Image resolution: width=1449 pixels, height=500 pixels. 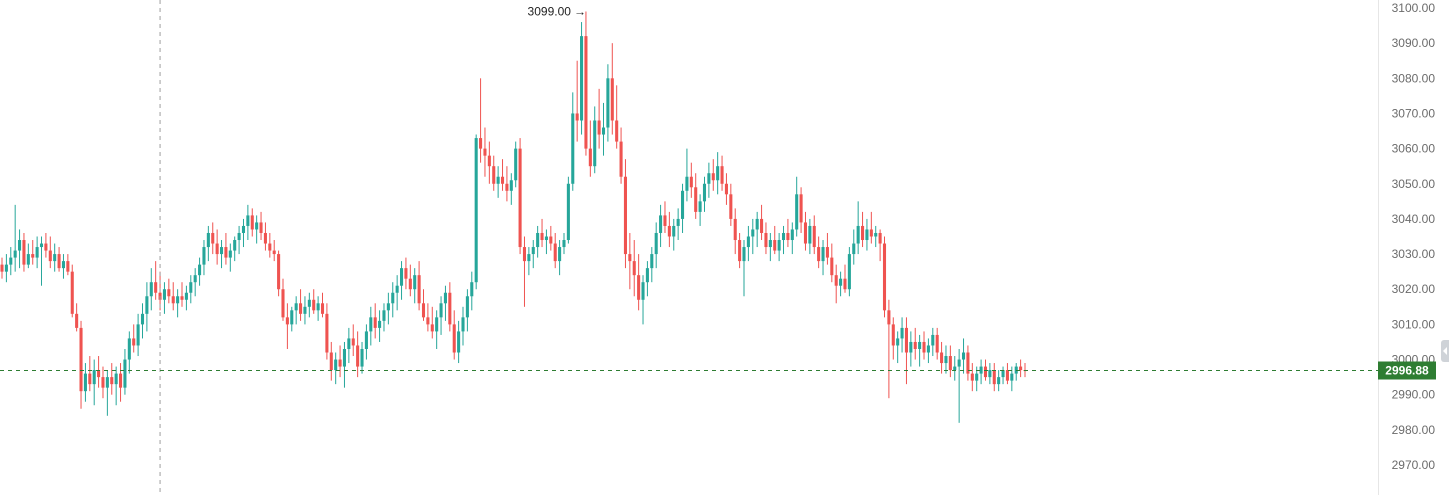 What do you see at coordinates (1445, 351) in the screenshot?
I see `chevron-left-icon` at bounding box center [1445, 351].